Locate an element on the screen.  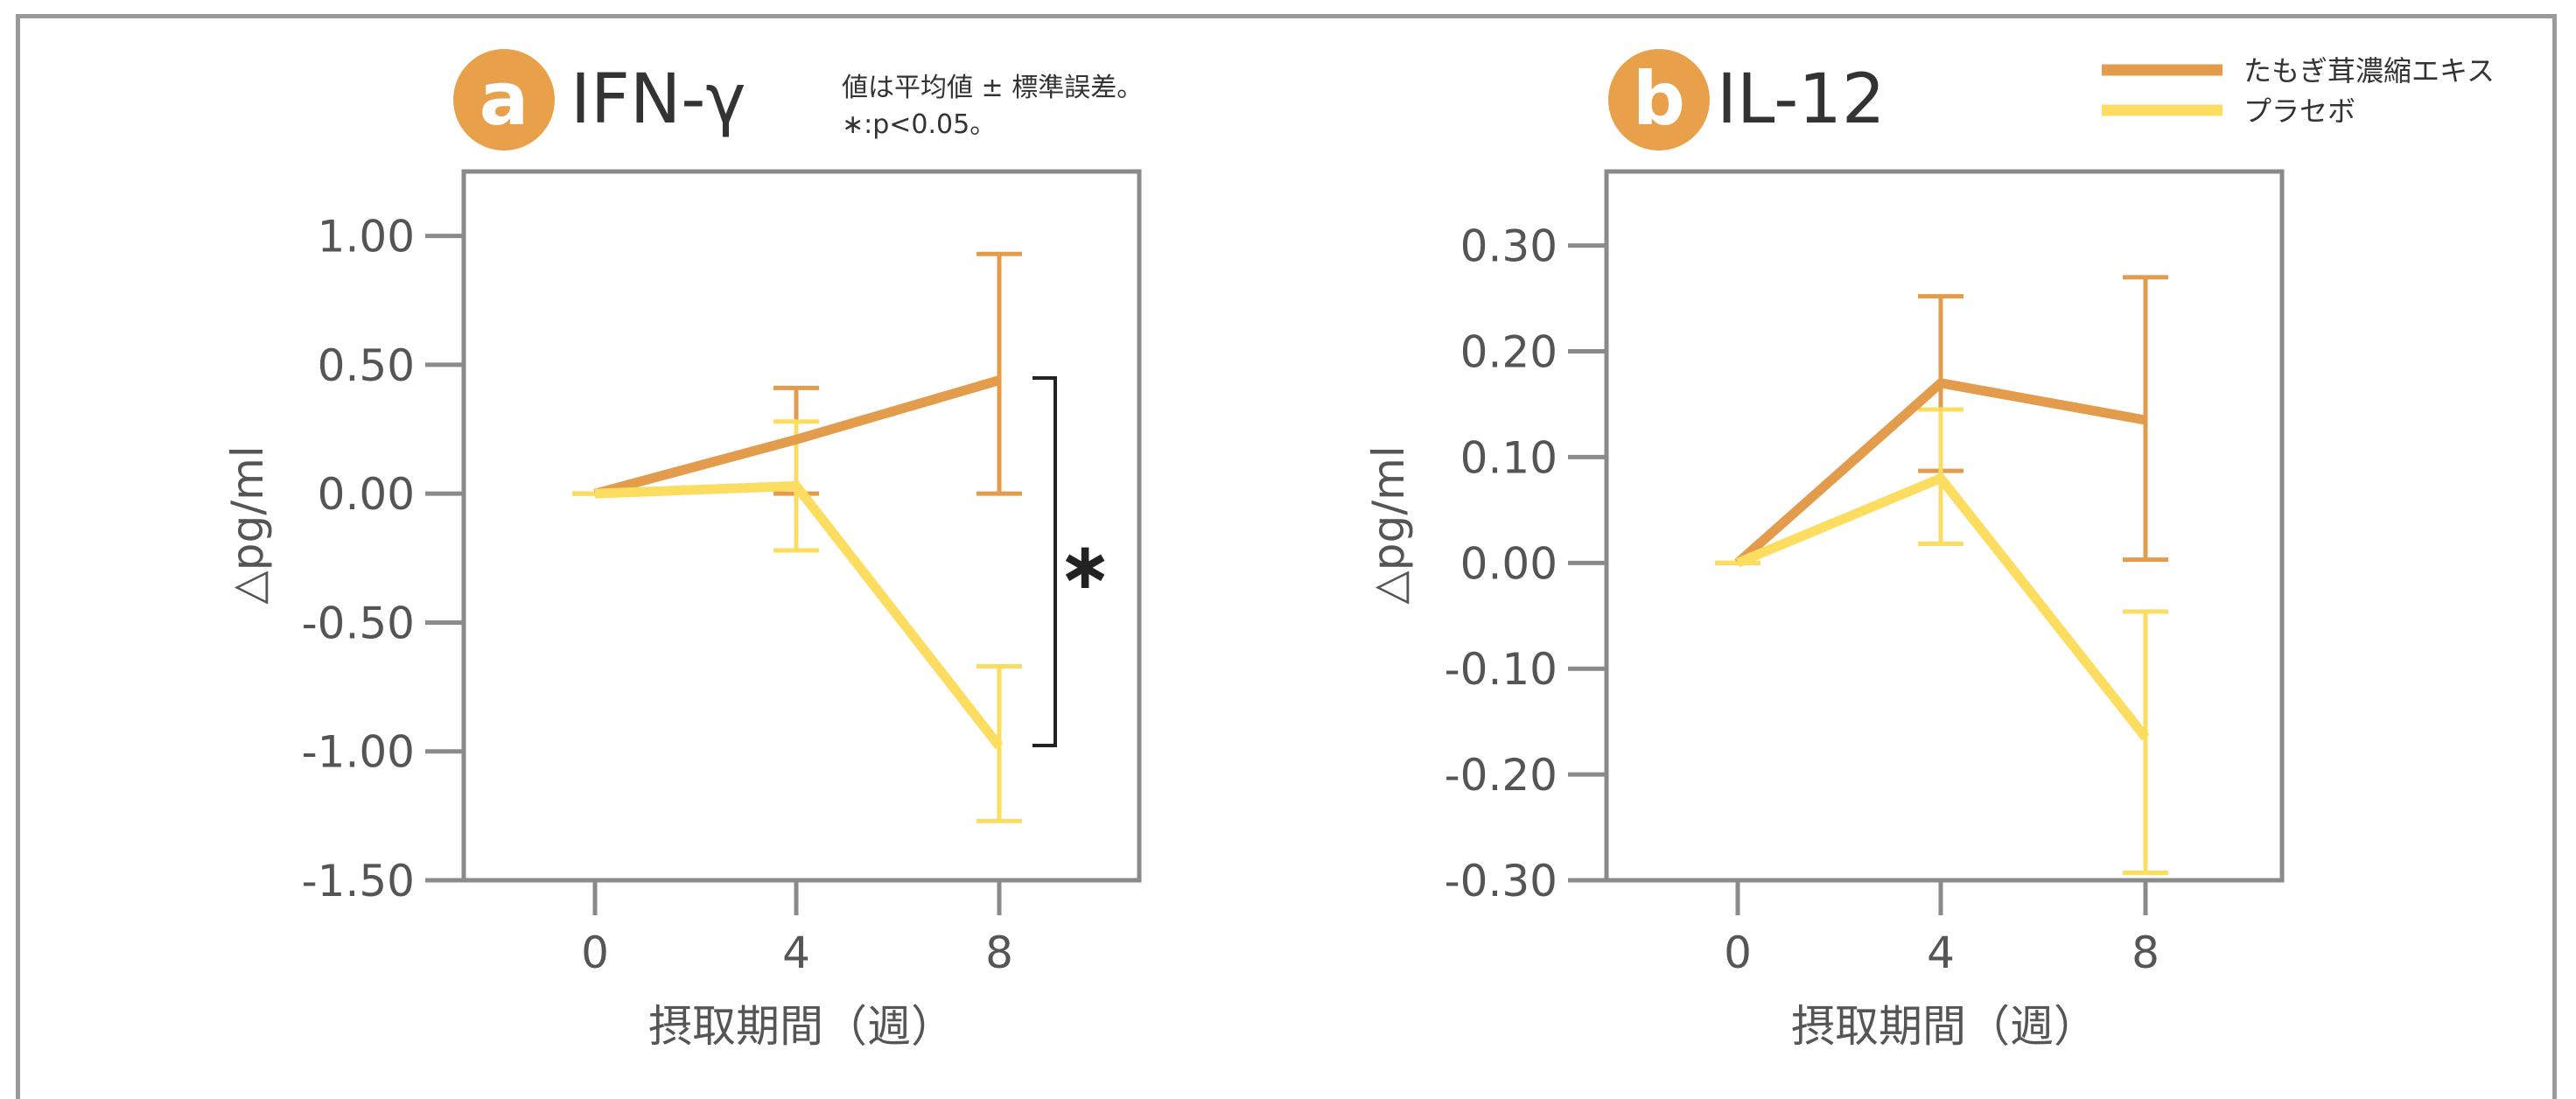
panel-b-y-tick-label: 0.20 is located at coordinates (1509, 352).